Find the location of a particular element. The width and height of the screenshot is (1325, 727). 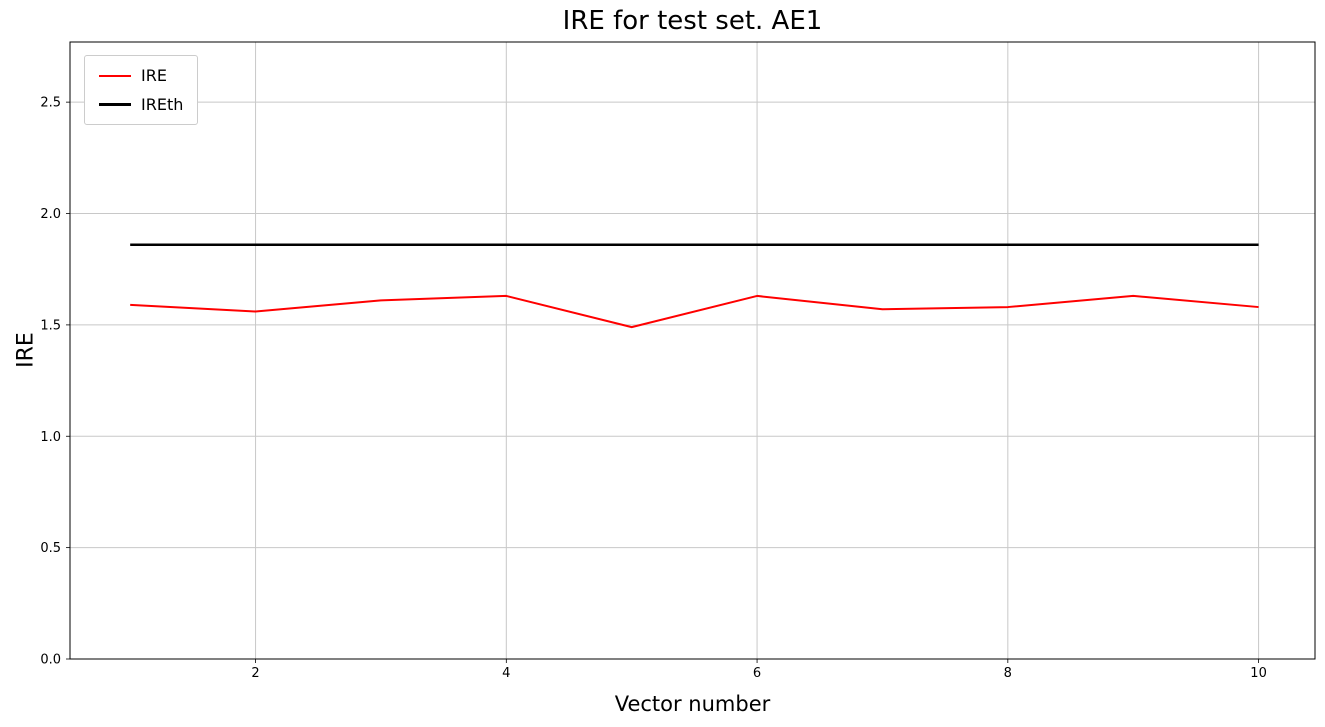

line-series-ire is located at coordinates (694, 311).